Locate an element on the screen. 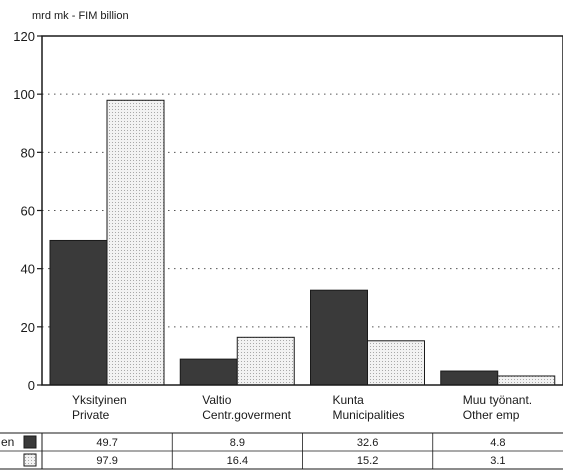 The image size is (563, 474). y-axis: 0 20 40 60 80 100 120 is located at coordinates (27, 211).